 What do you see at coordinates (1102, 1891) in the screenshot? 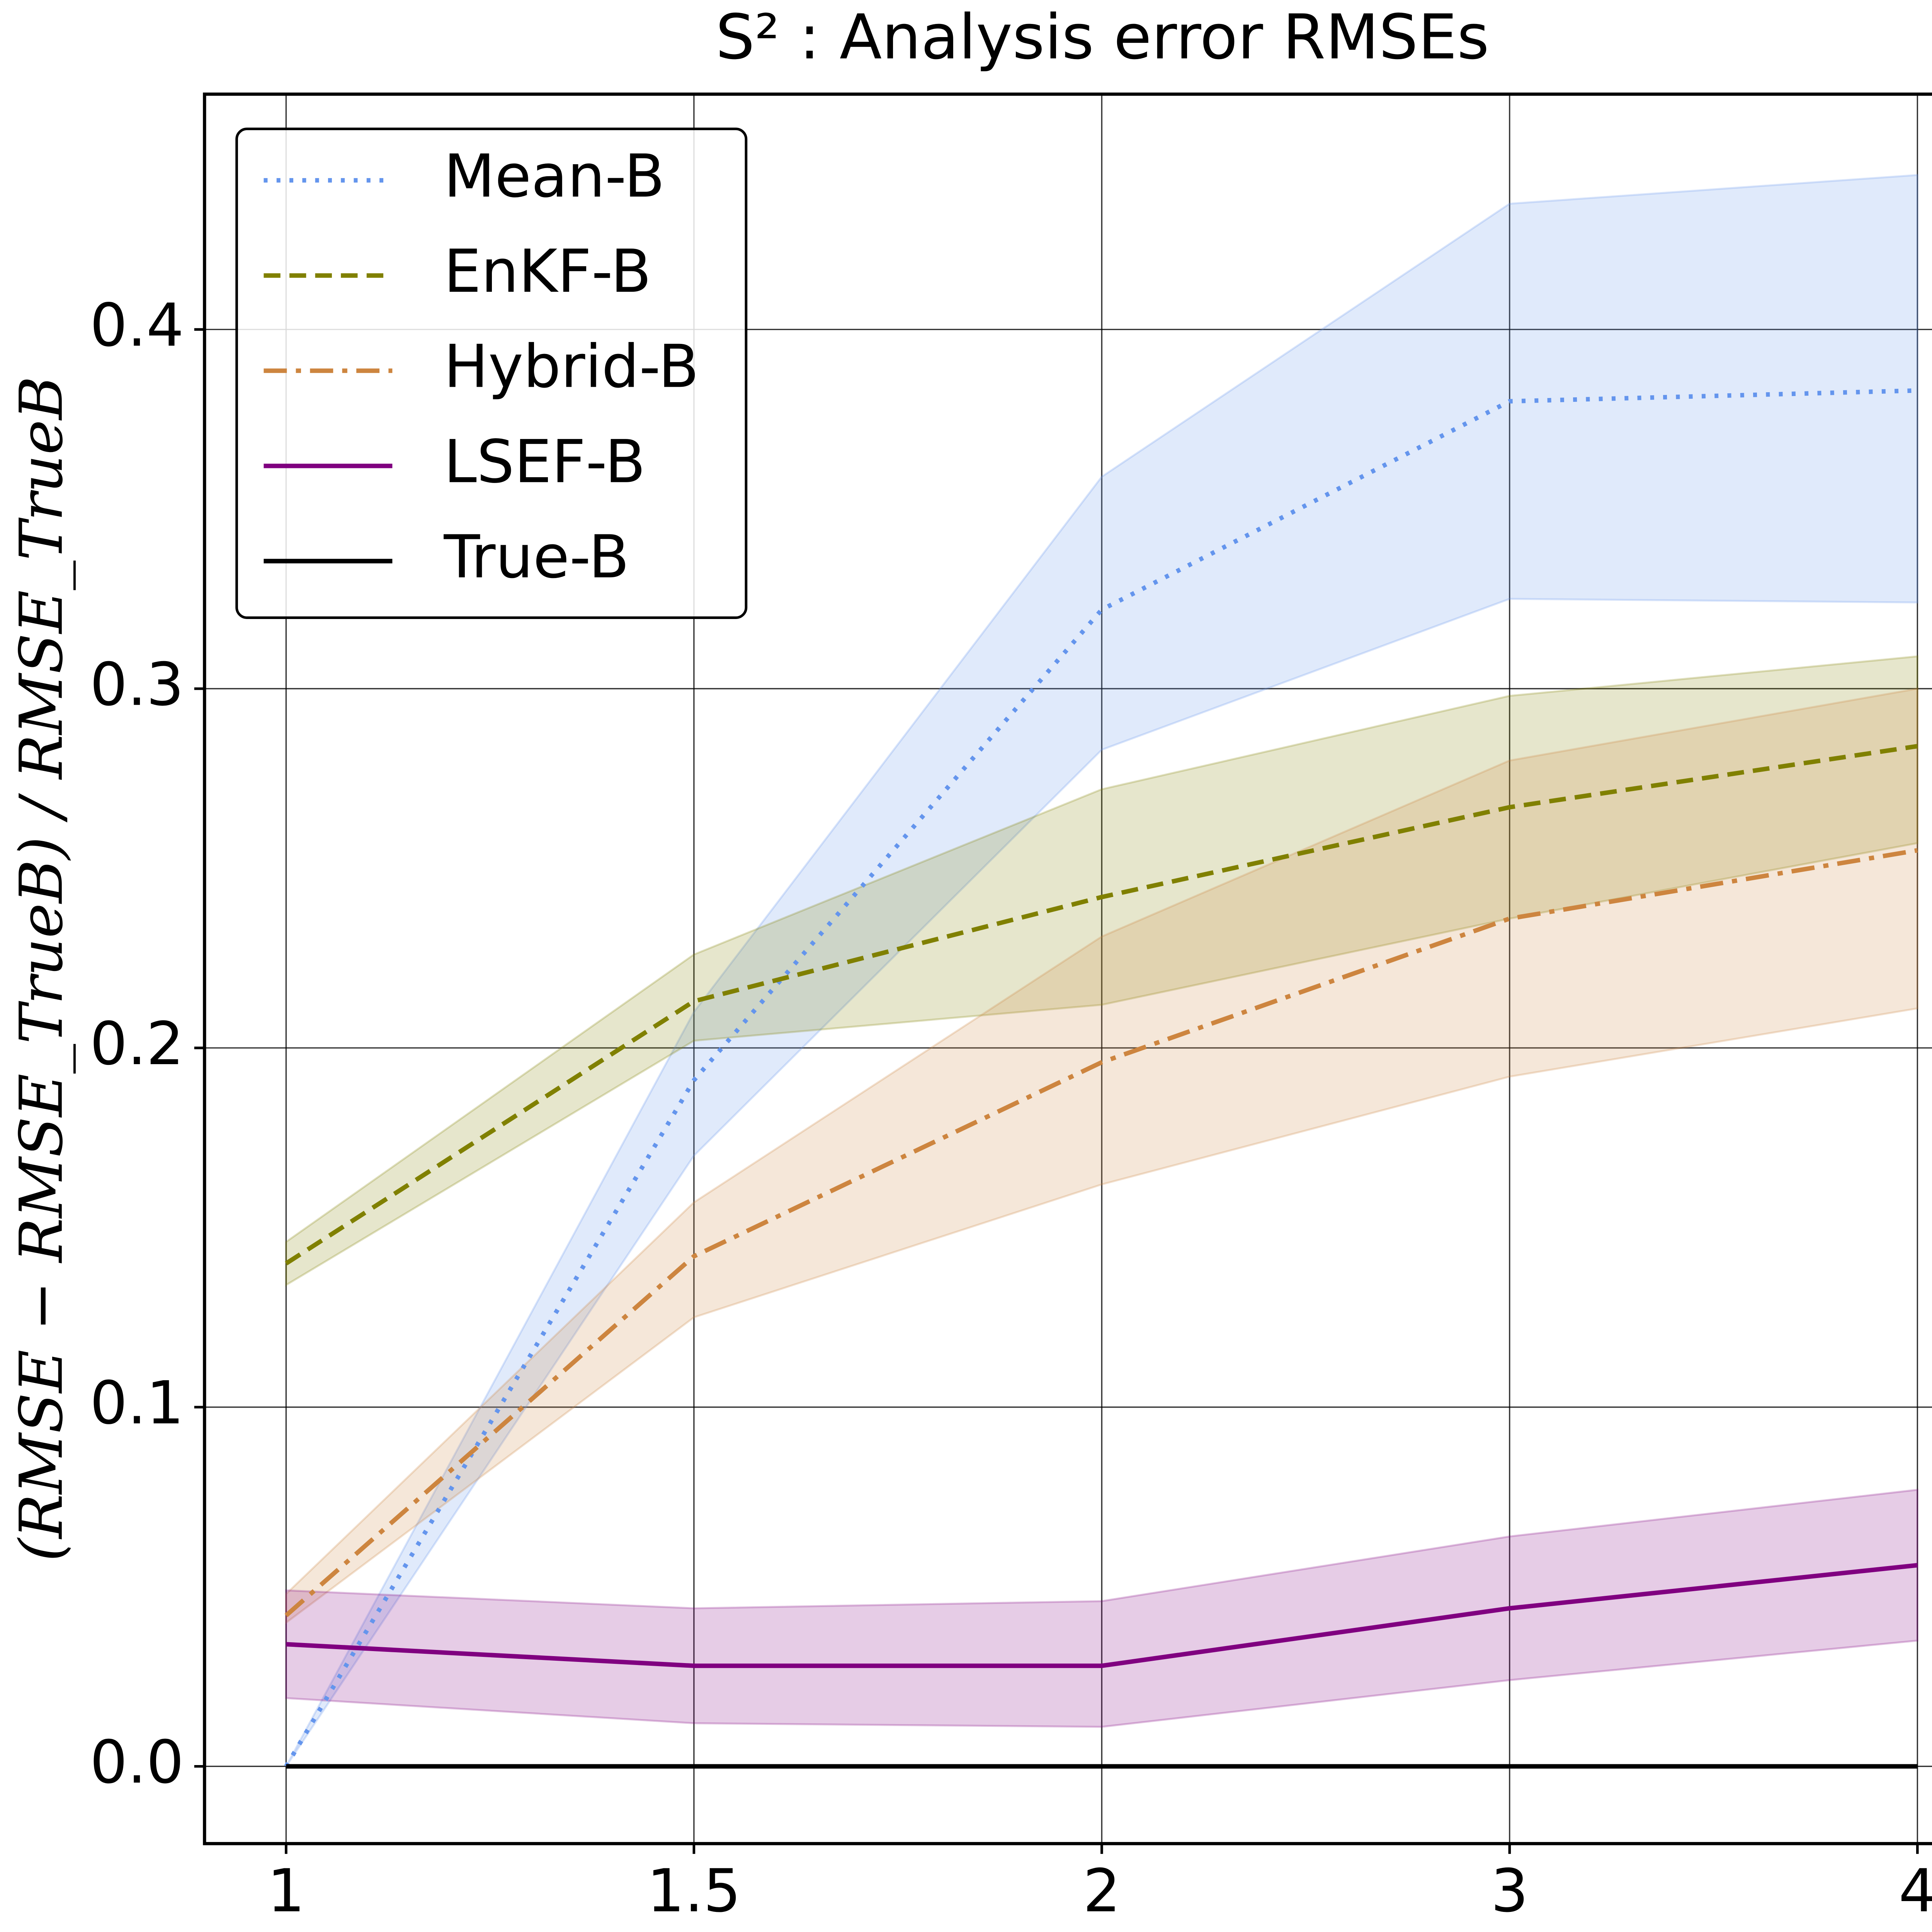
I see `x-tick-label: 2` at bounding box center [1102, 1891].